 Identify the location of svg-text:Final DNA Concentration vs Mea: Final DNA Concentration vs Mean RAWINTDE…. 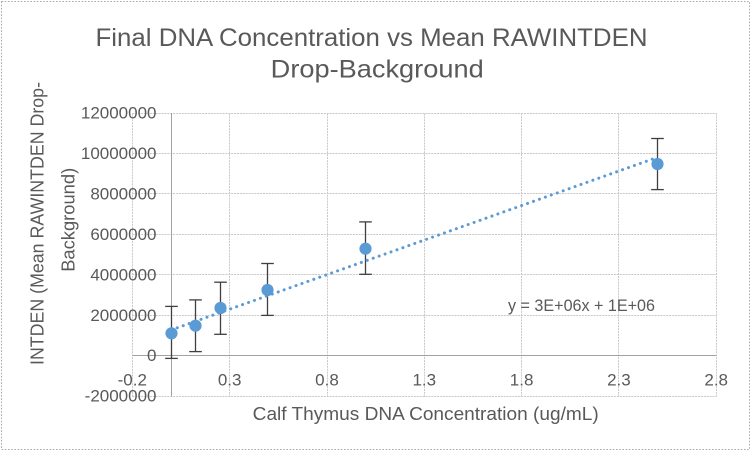
(372, 38).